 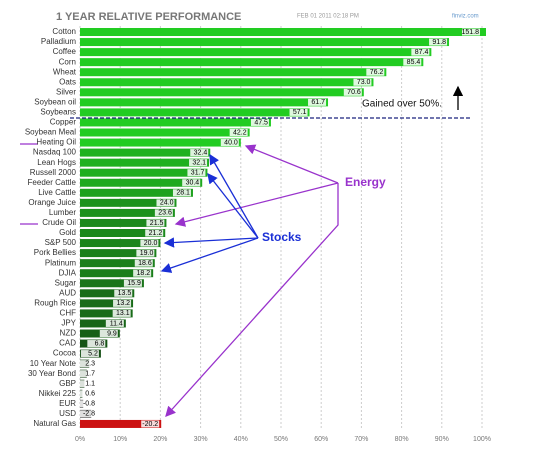 I want to click on value-label: 76.2, so click(x=377, y=72).